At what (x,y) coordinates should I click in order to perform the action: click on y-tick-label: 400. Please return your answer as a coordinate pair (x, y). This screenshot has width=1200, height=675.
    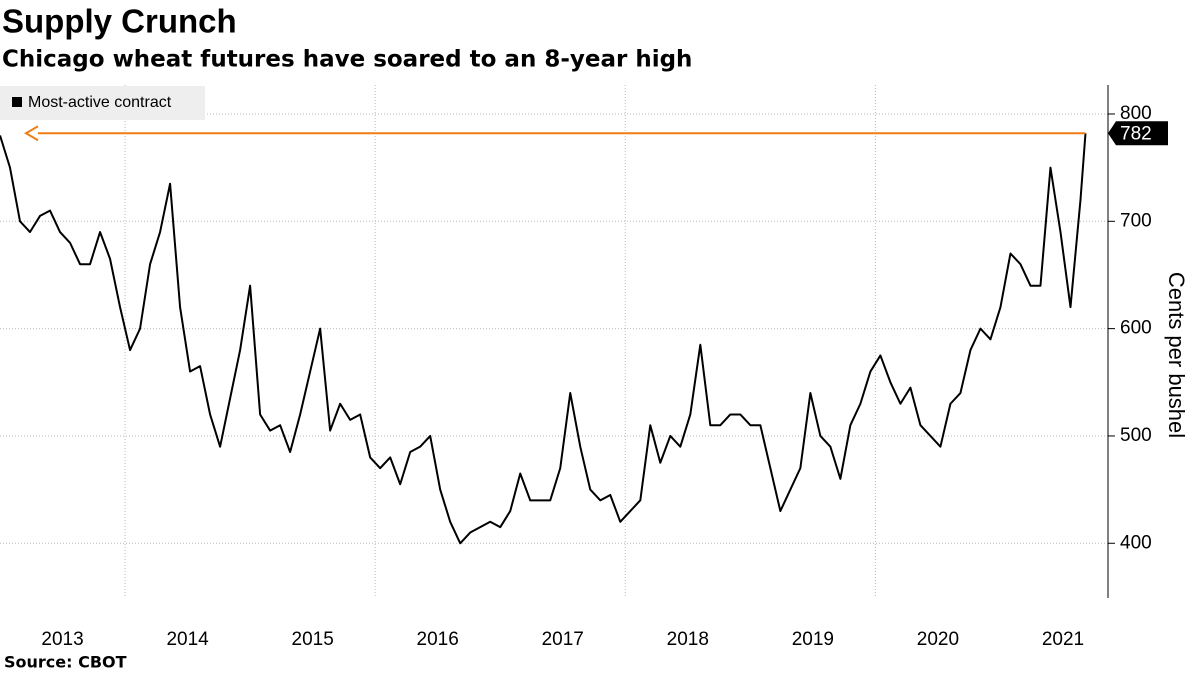
    Looking at the image, I should click on (1136, 542).